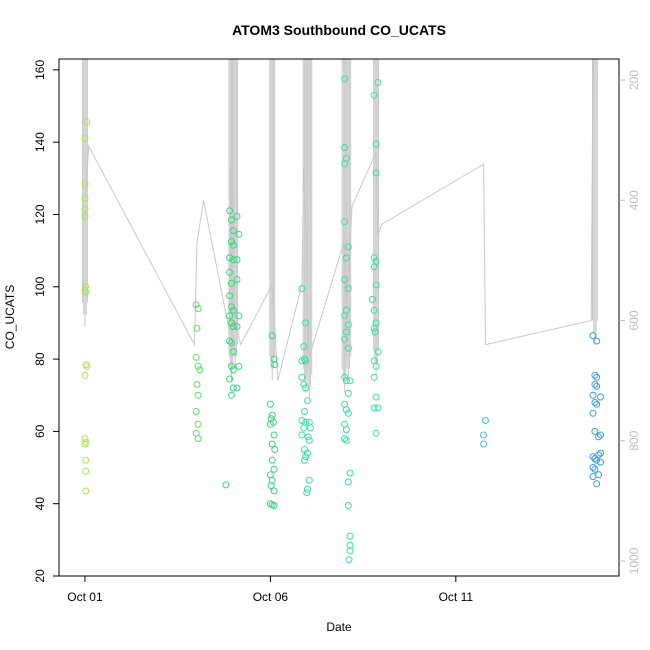 The height and width of the screenshot is (650, 650). What do you see at coordinates (339, 30) in the screenshot?
I see `chart-title: ATOM3 Southbound CO_UCATS` at bounding box center [339, 30].